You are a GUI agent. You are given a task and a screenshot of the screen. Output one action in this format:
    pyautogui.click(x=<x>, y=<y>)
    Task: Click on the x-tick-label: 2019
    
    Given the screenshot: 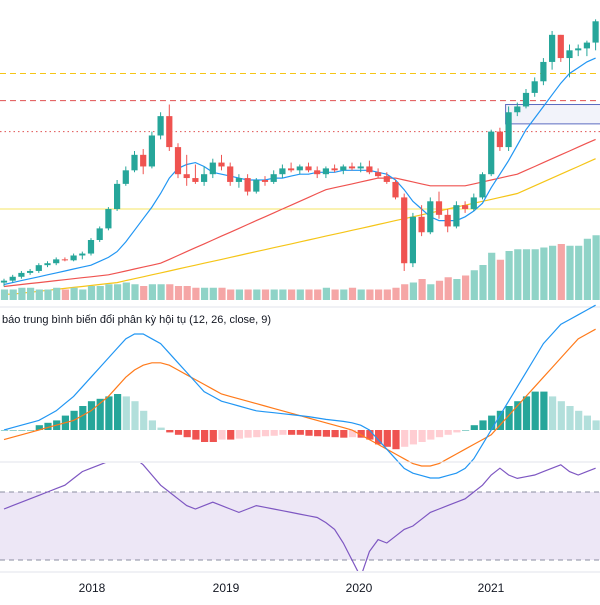 What is the action you would take?
    pyautogui.click(x=226, y=588)
    